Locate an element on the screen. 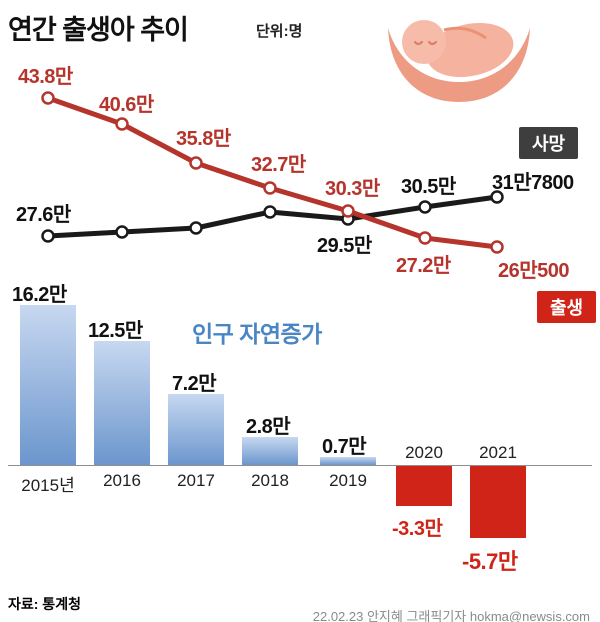  baby-icon is located at coordinates (459, 61).